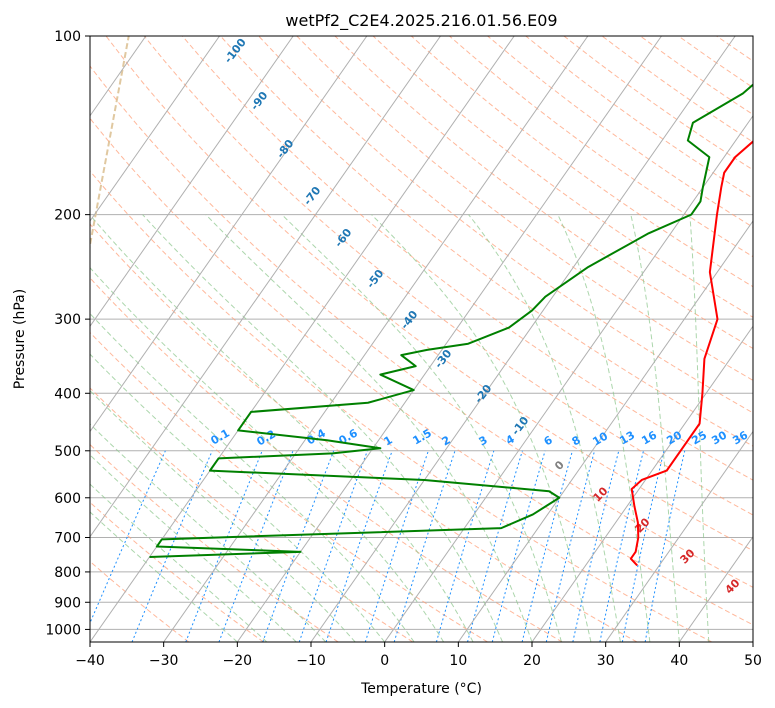 The width and height of the screenshot is (775, 708). What do you see at coordinates (458, 661) in the screenshot?
I see `x-tick-label: 10` at bounding box center [458, 661].